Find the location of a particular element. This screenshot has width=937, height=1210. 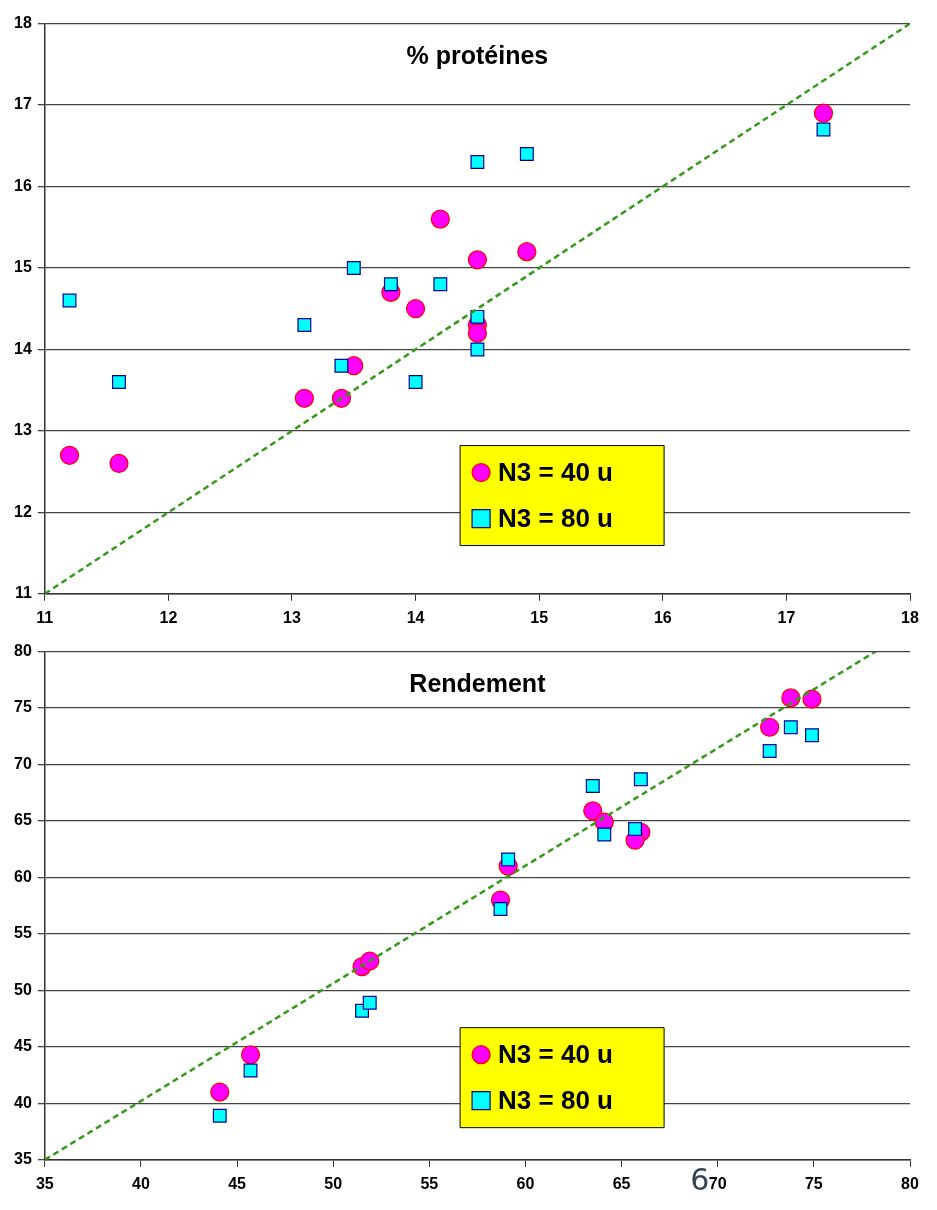

x-tick-label: 55 is located at coordinates (429, 1183).